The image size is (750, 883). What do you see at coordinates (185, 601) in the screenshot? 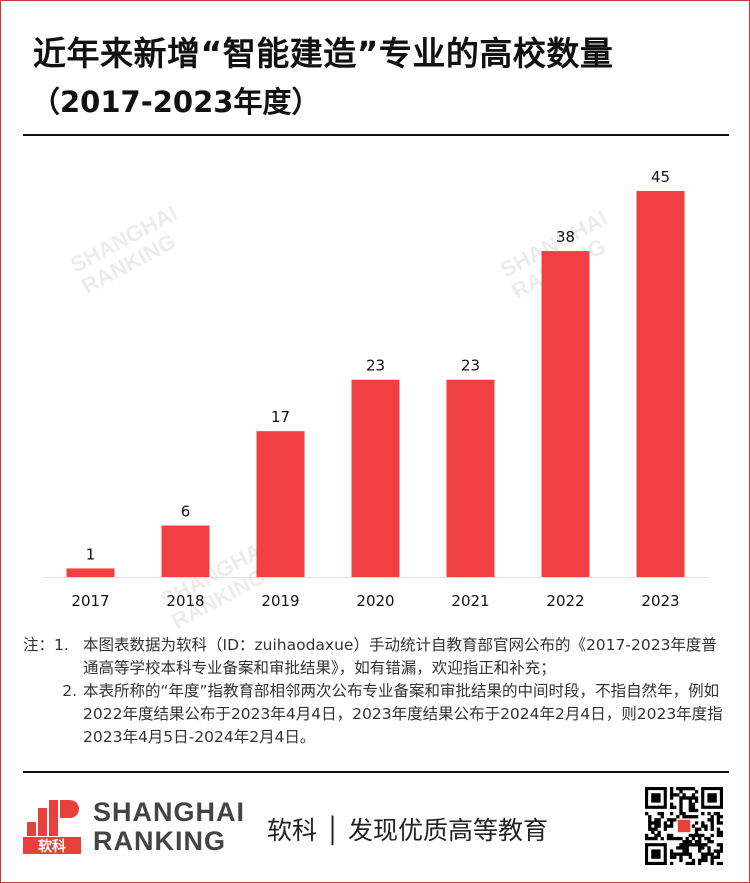
I see `x-tick-label-2018: 2018` at bounding box center [185, 601].